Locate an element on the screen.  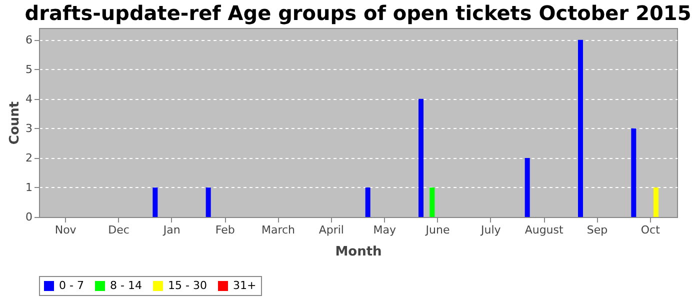
chart-title: drafts-update-ref Age groups of open tickets October 2015 is located at coordinates (358, 13).